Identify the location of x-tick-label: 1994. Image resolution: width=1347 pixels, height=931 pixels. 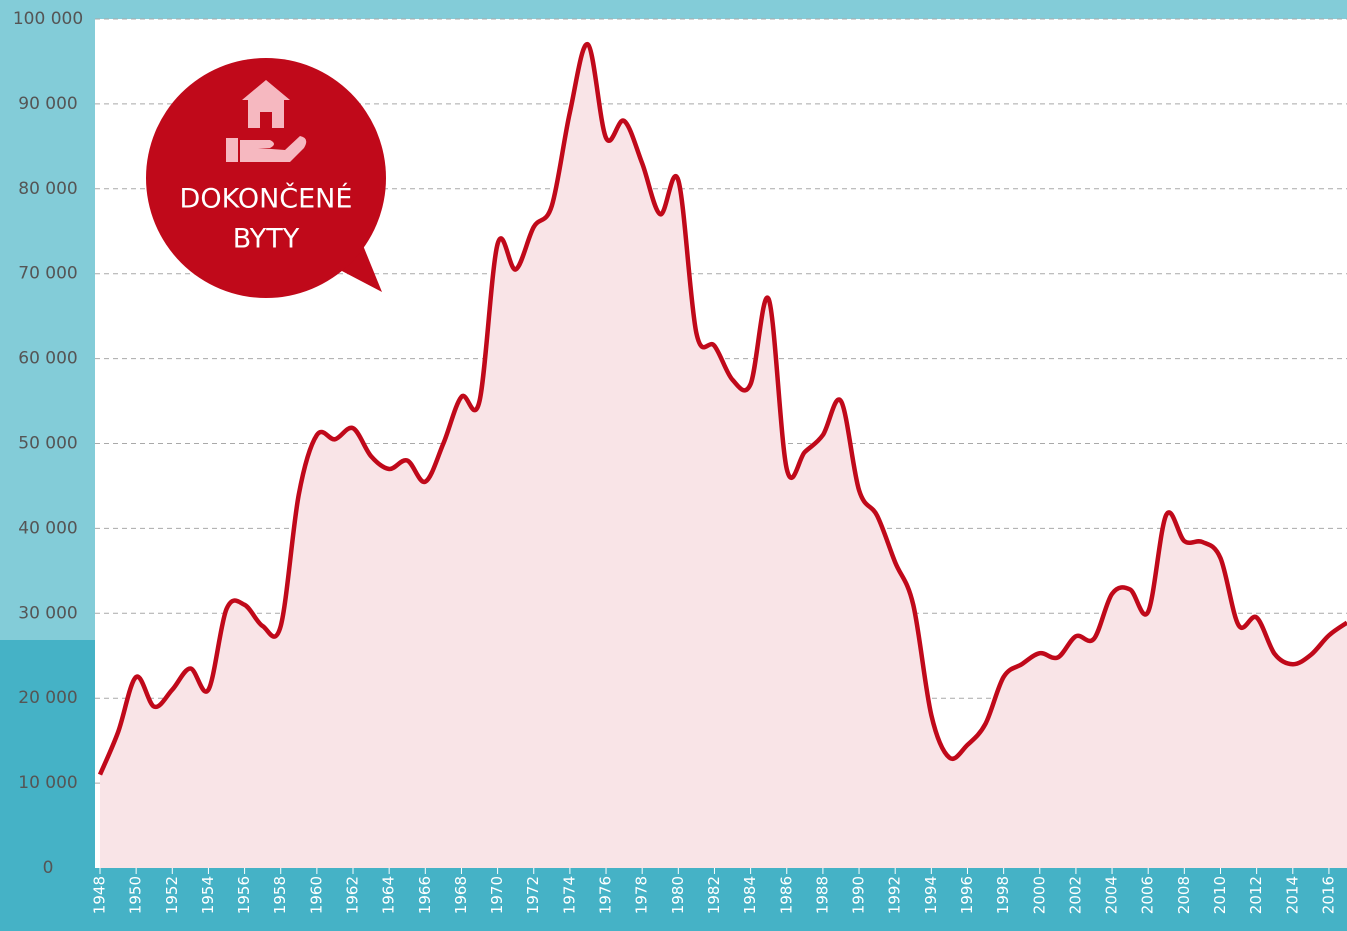
(931, 895).